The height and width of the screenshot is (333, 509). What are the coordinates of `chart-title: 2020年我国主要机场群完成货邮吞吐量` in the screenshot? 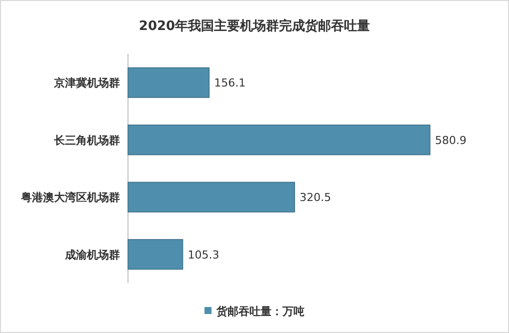 It's located at (254, 26).